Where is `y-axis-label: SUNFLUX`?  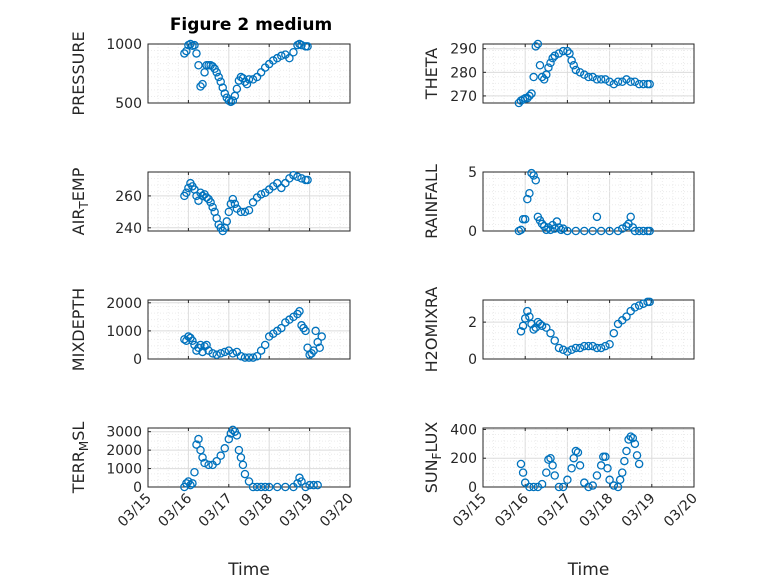
y-axis-label: SUNFLUX is located at coordinates (433, 458).